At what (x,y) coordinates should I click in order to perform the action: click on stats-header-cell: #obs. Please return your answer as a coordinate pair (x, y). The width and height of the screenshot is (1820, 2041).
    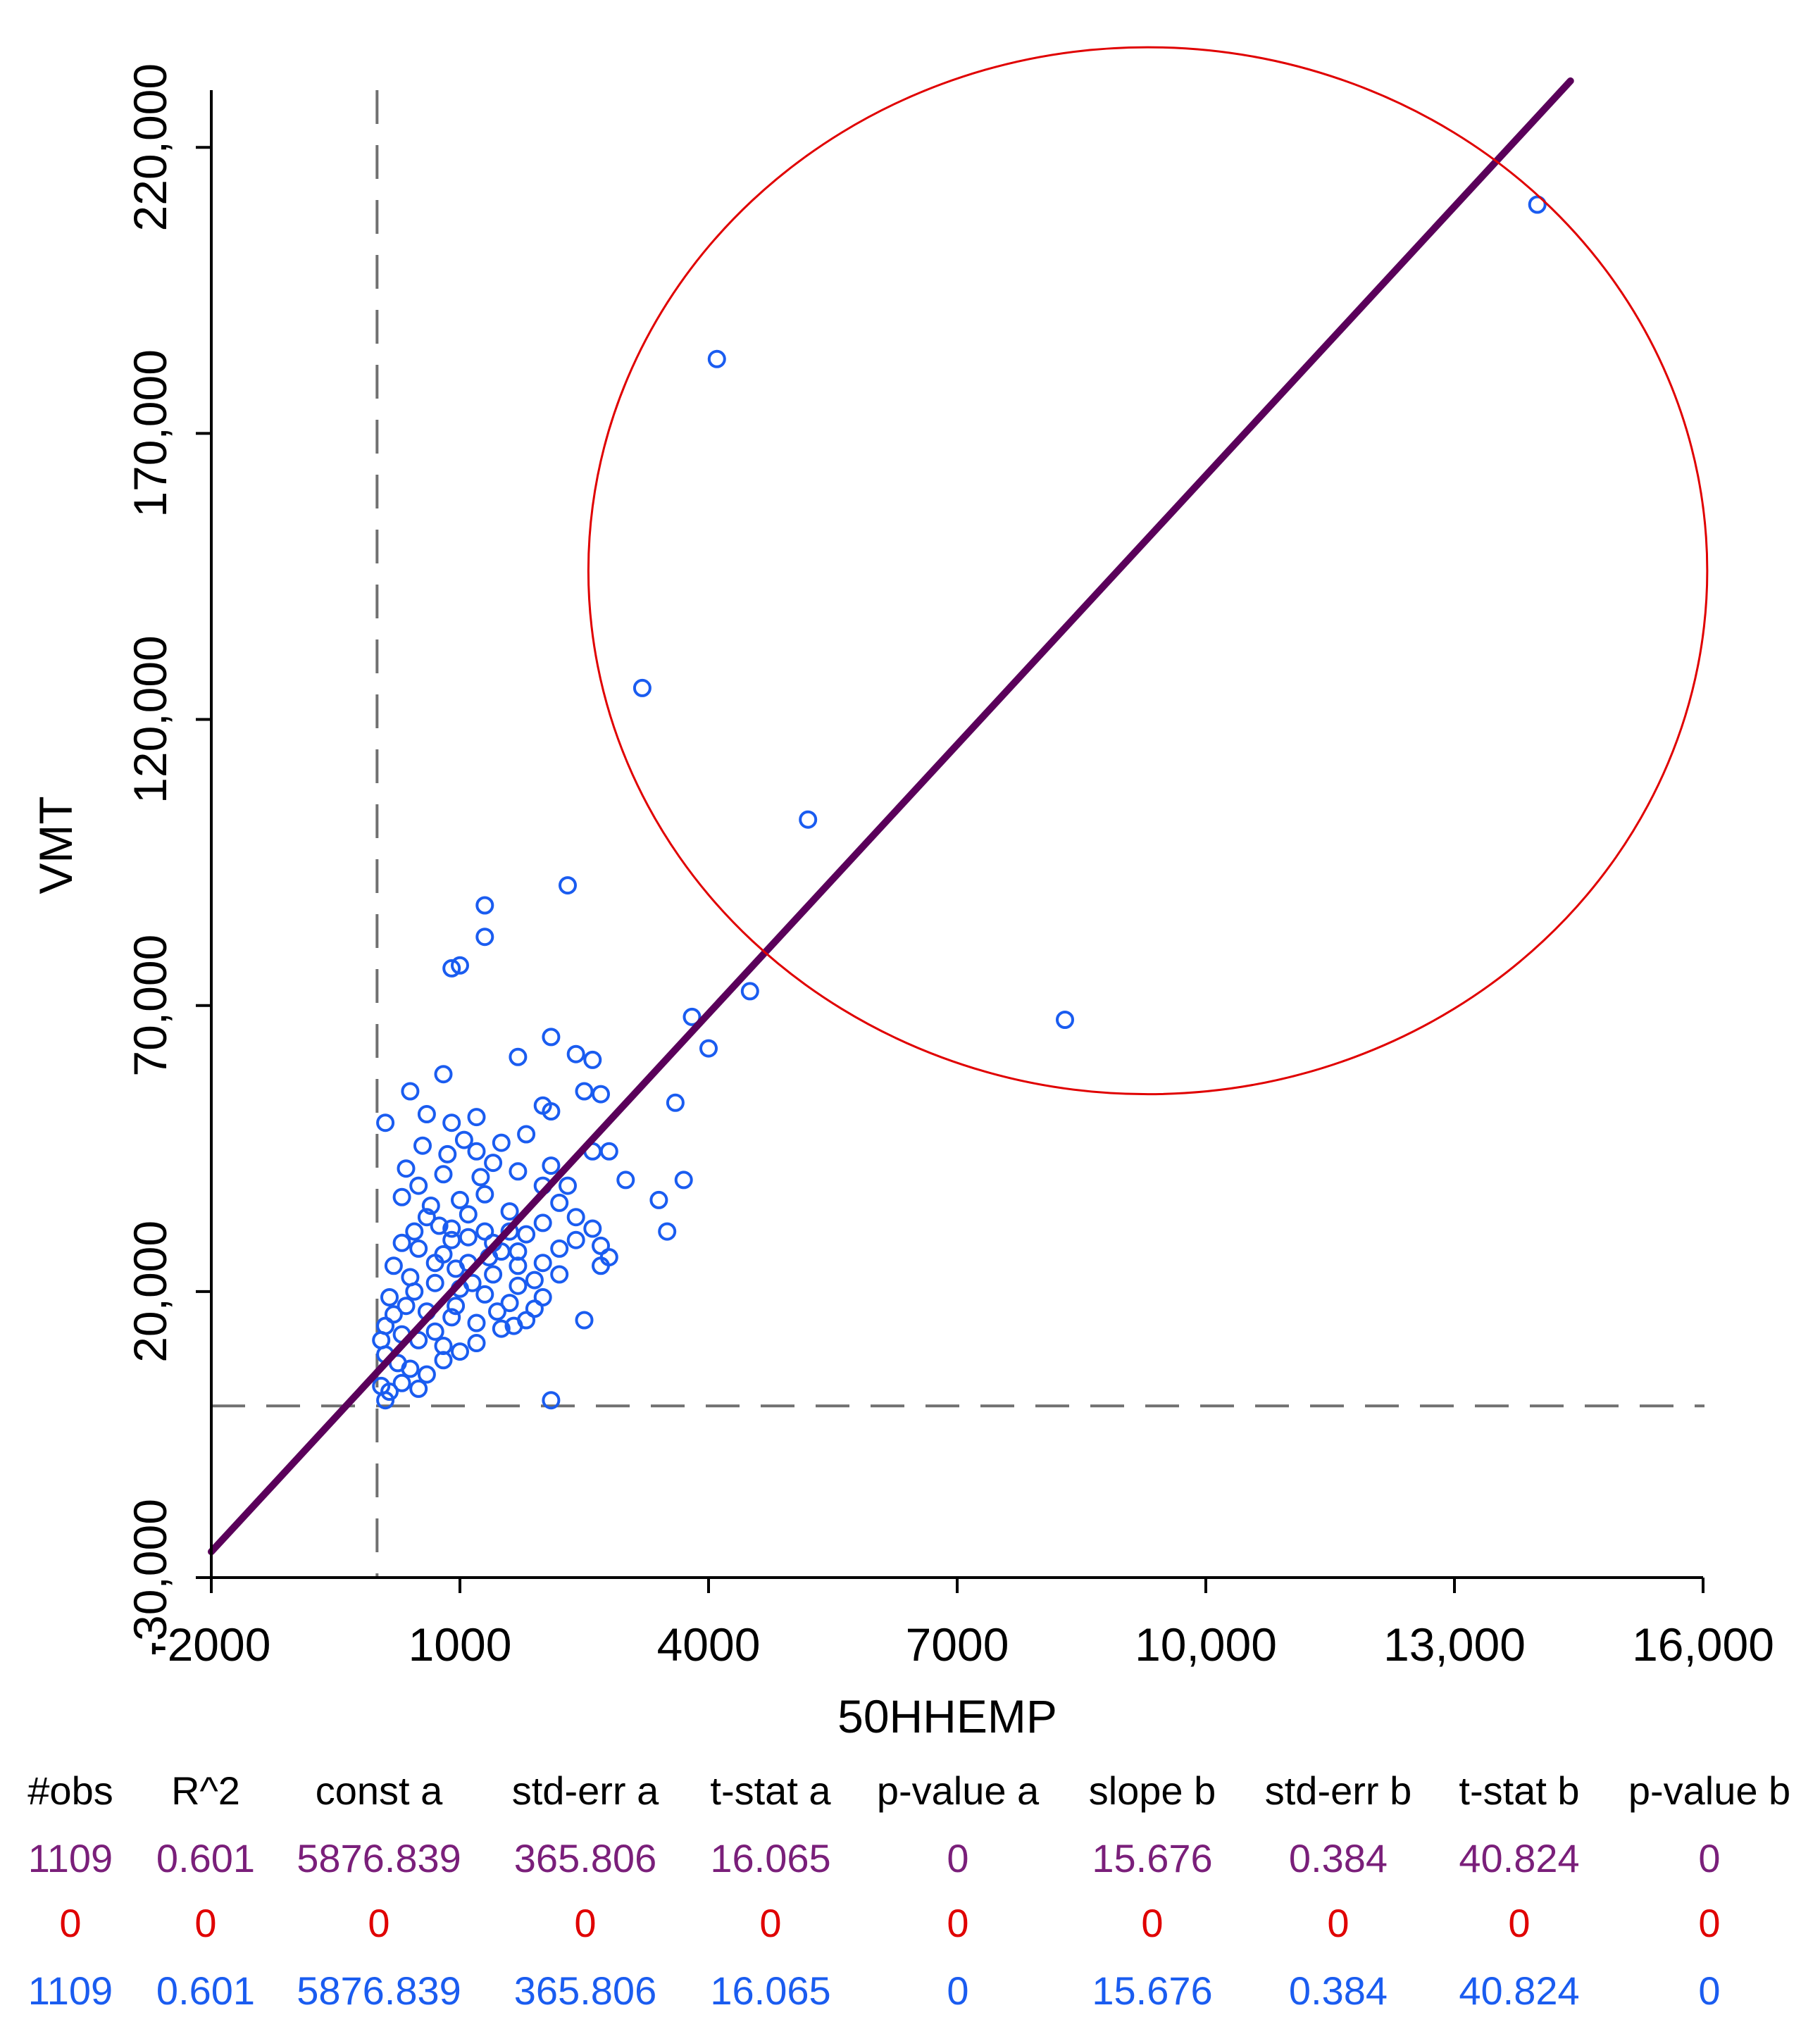
    Looking at the image, I should click on (70, 1790).